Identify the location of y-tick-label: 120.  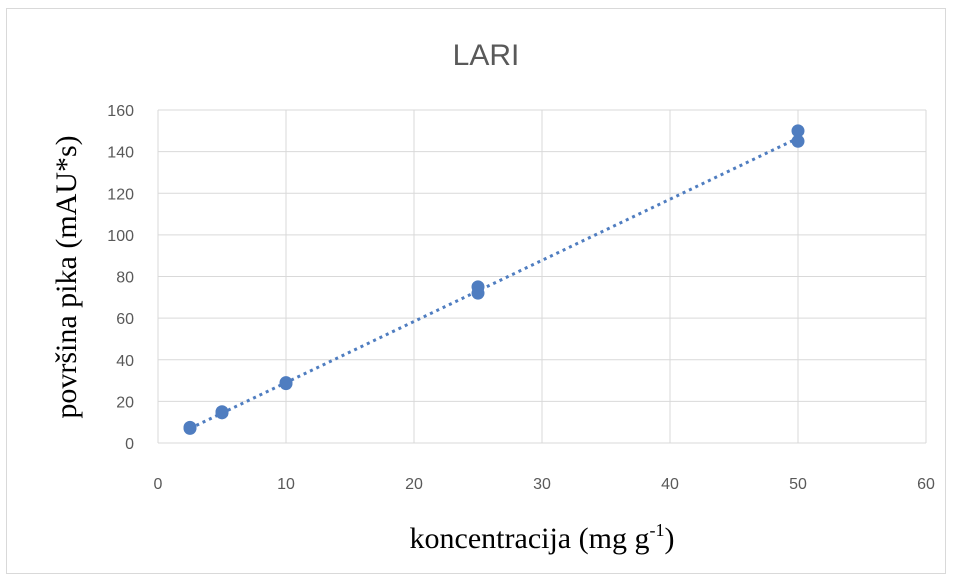
(120, 194).